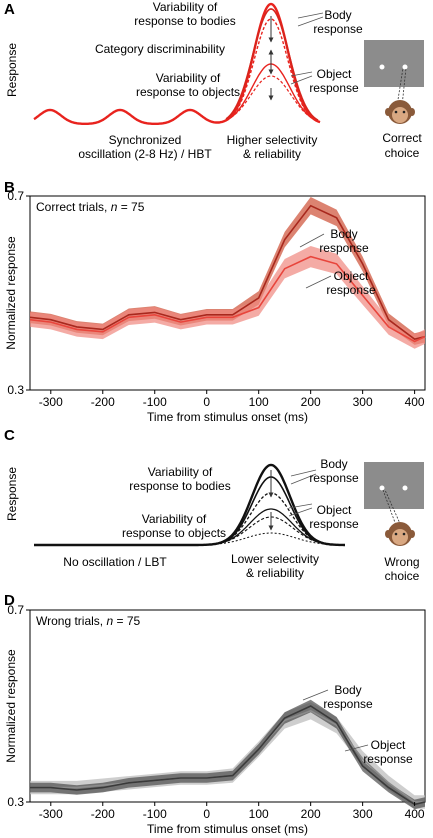 This screenshot has height=838, width=433. I want to click on panel-a-selectivity-line2: & reliability, so click(272, 154).